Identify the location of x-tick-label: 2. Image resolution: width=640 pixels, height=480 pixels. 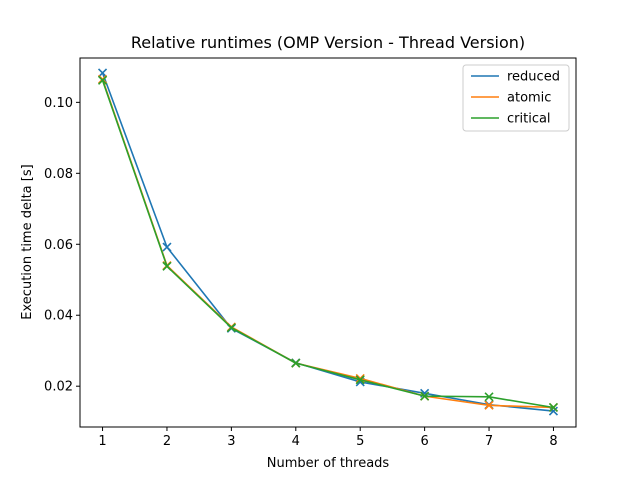
(167, 441).